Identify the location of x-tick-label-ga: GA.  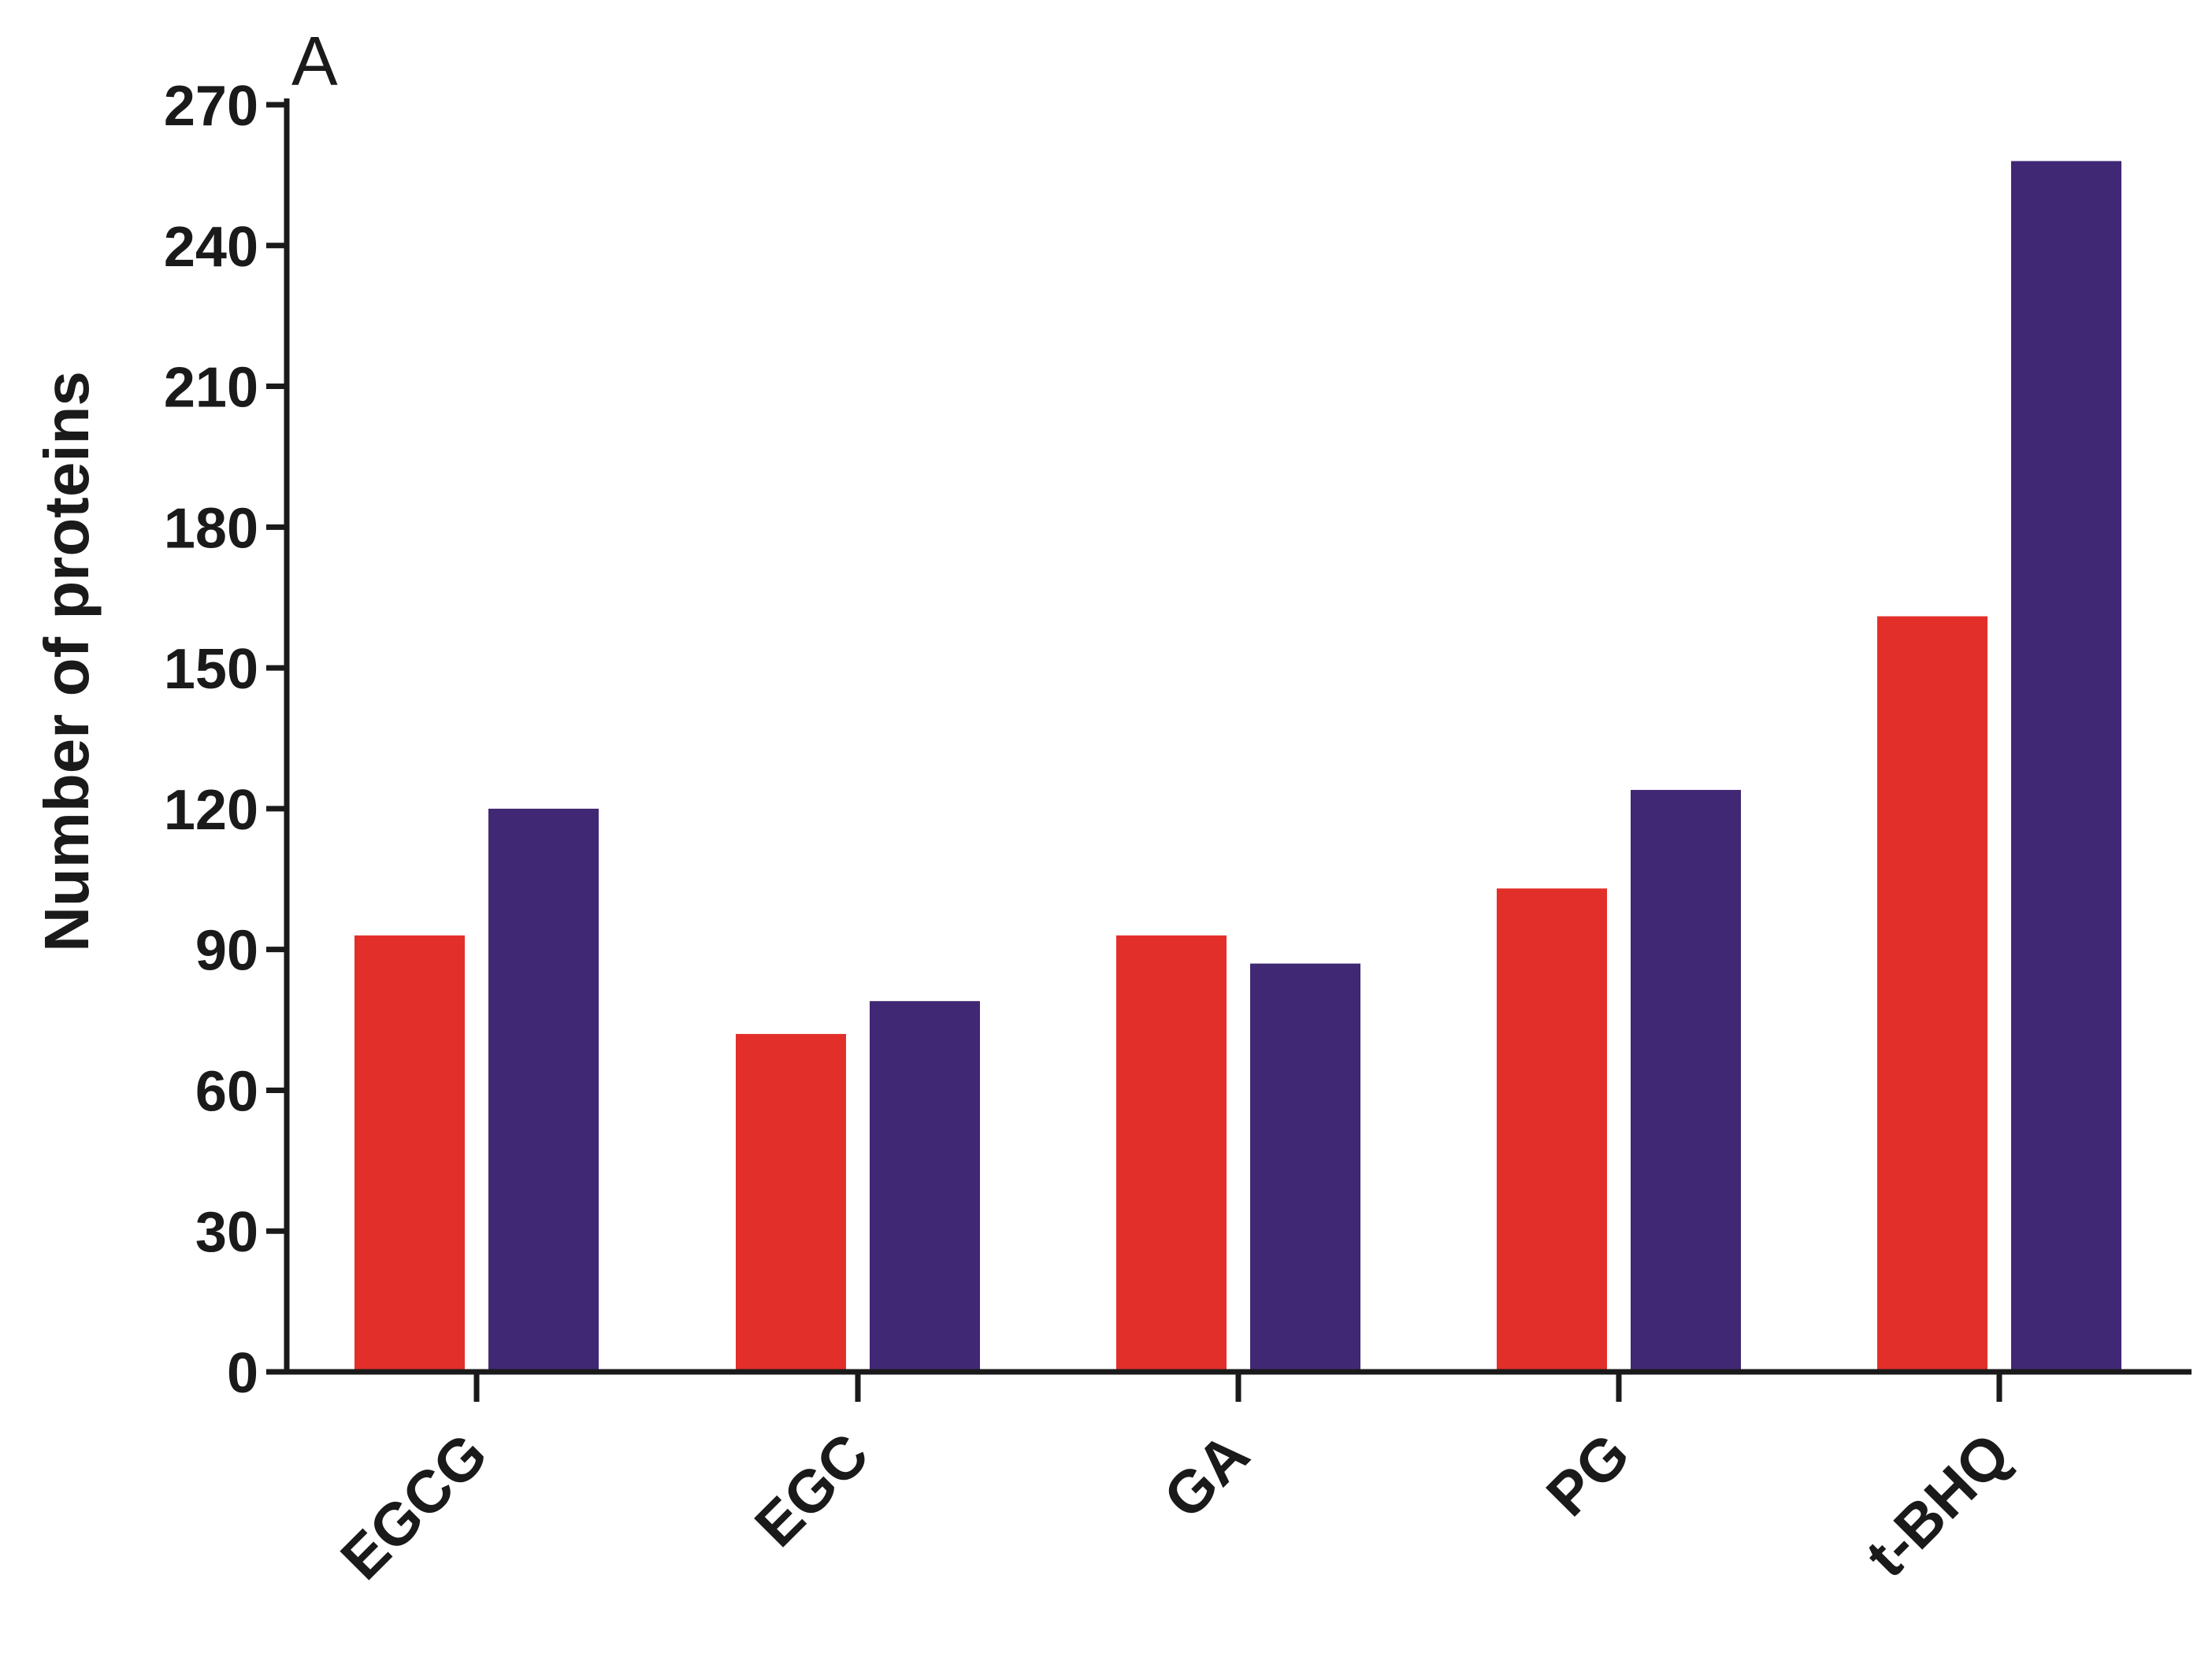
(1206, 1476).